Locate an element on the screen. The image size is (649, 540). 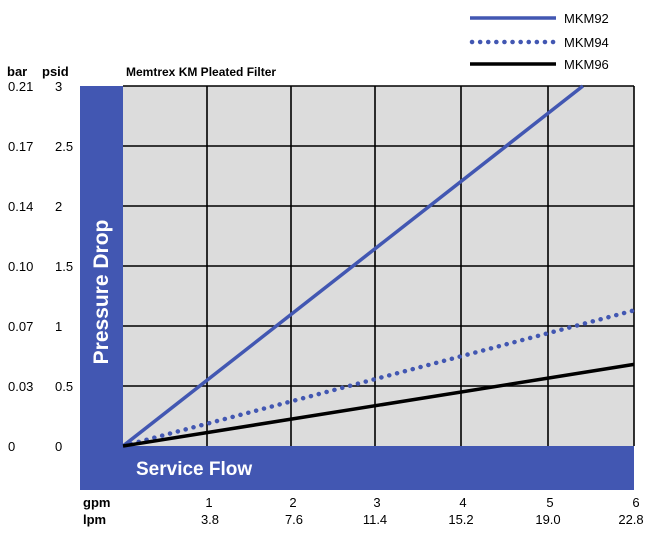
legend-entry-mkm92: MKM92 is located at coordinates (539, 18).